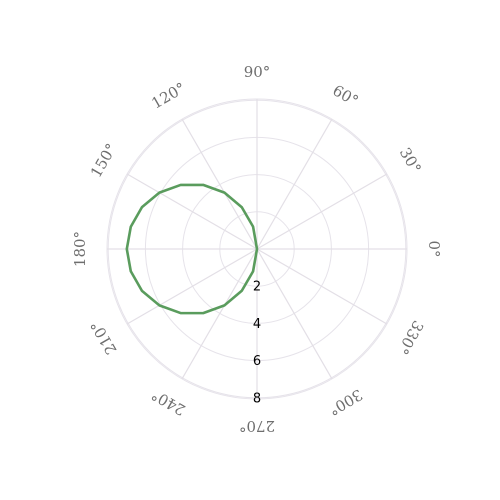 The width and height of the screenshot is (500, 500). What do you see at coordinates (168, 96) in the screenshot?
I see `angular-tick-label-120: 120°` at bounding box center [168, 96].